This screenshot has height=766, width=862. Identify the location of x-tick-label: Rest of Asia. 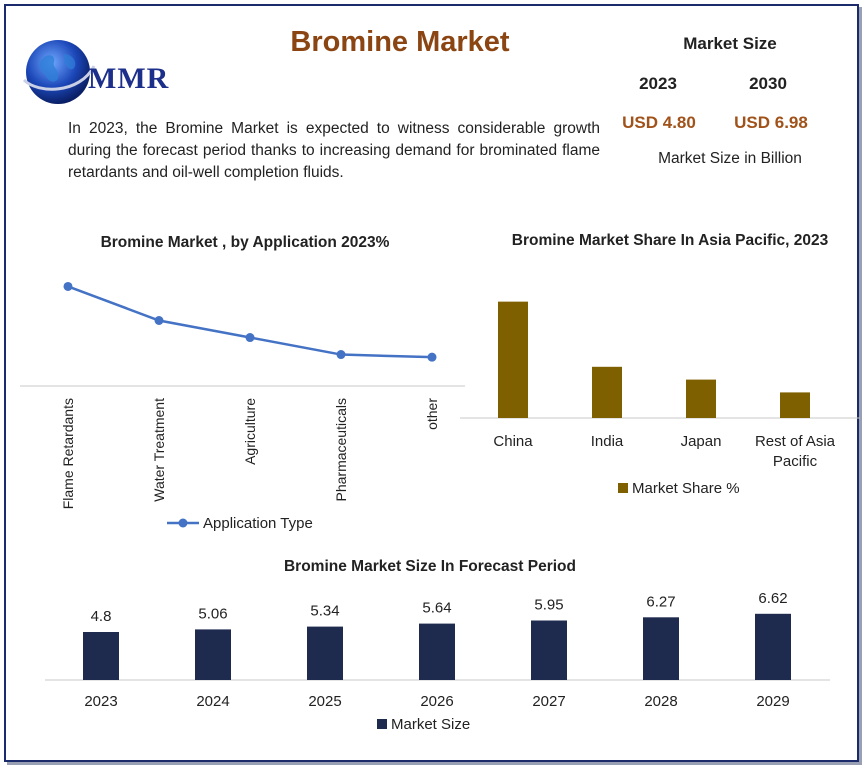
(795, 441).